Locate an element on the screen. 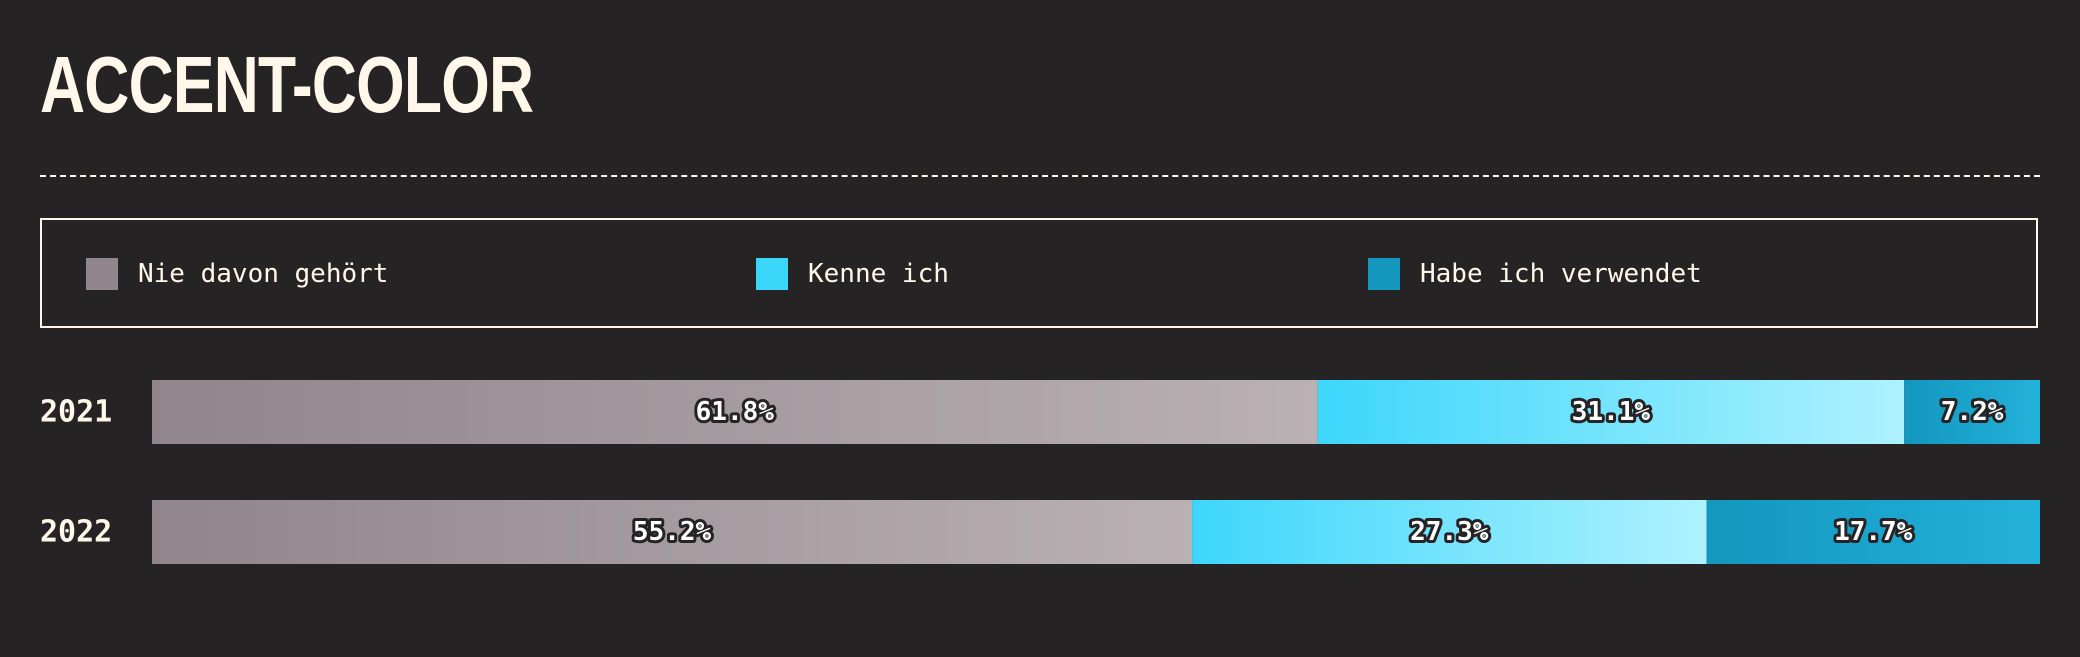 The width and height of the screenshot is (2080, 657). category-label-2022: 2022 is located at coordinates (76, 532).